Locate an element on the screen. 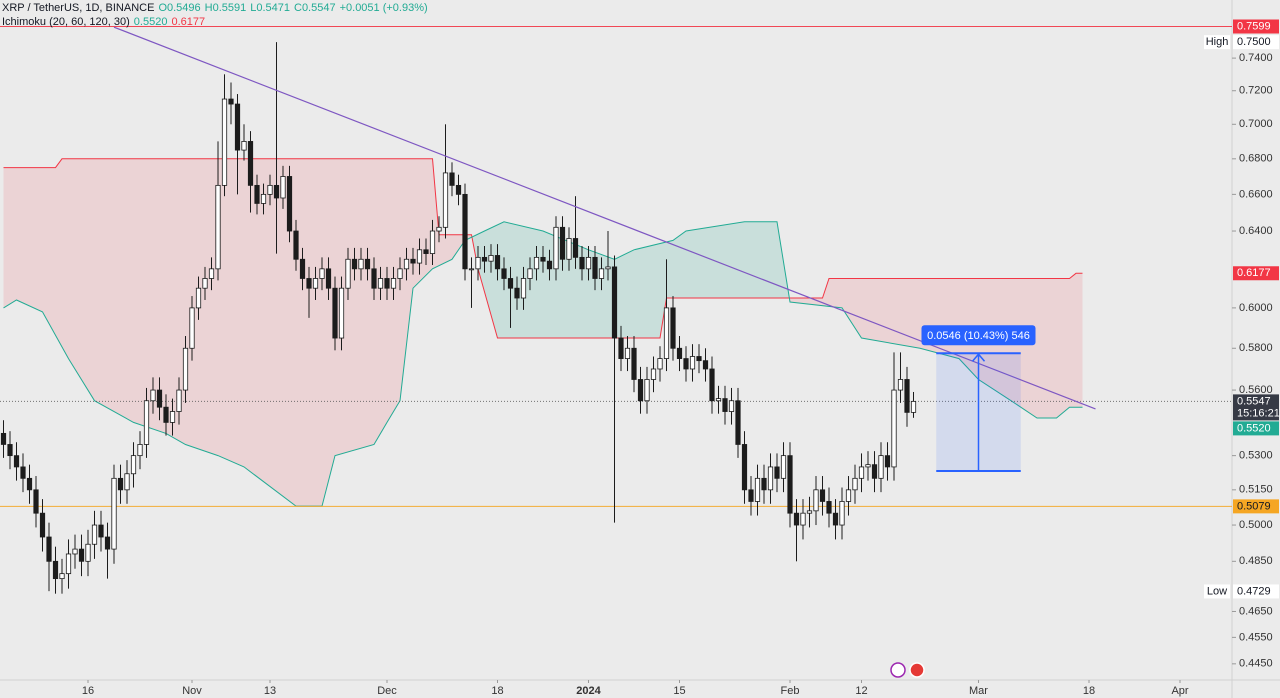 Image resolution: width=1280 pixels, height=698 pixels. x-tick-label: 16 is located at coordinates (88, 691).